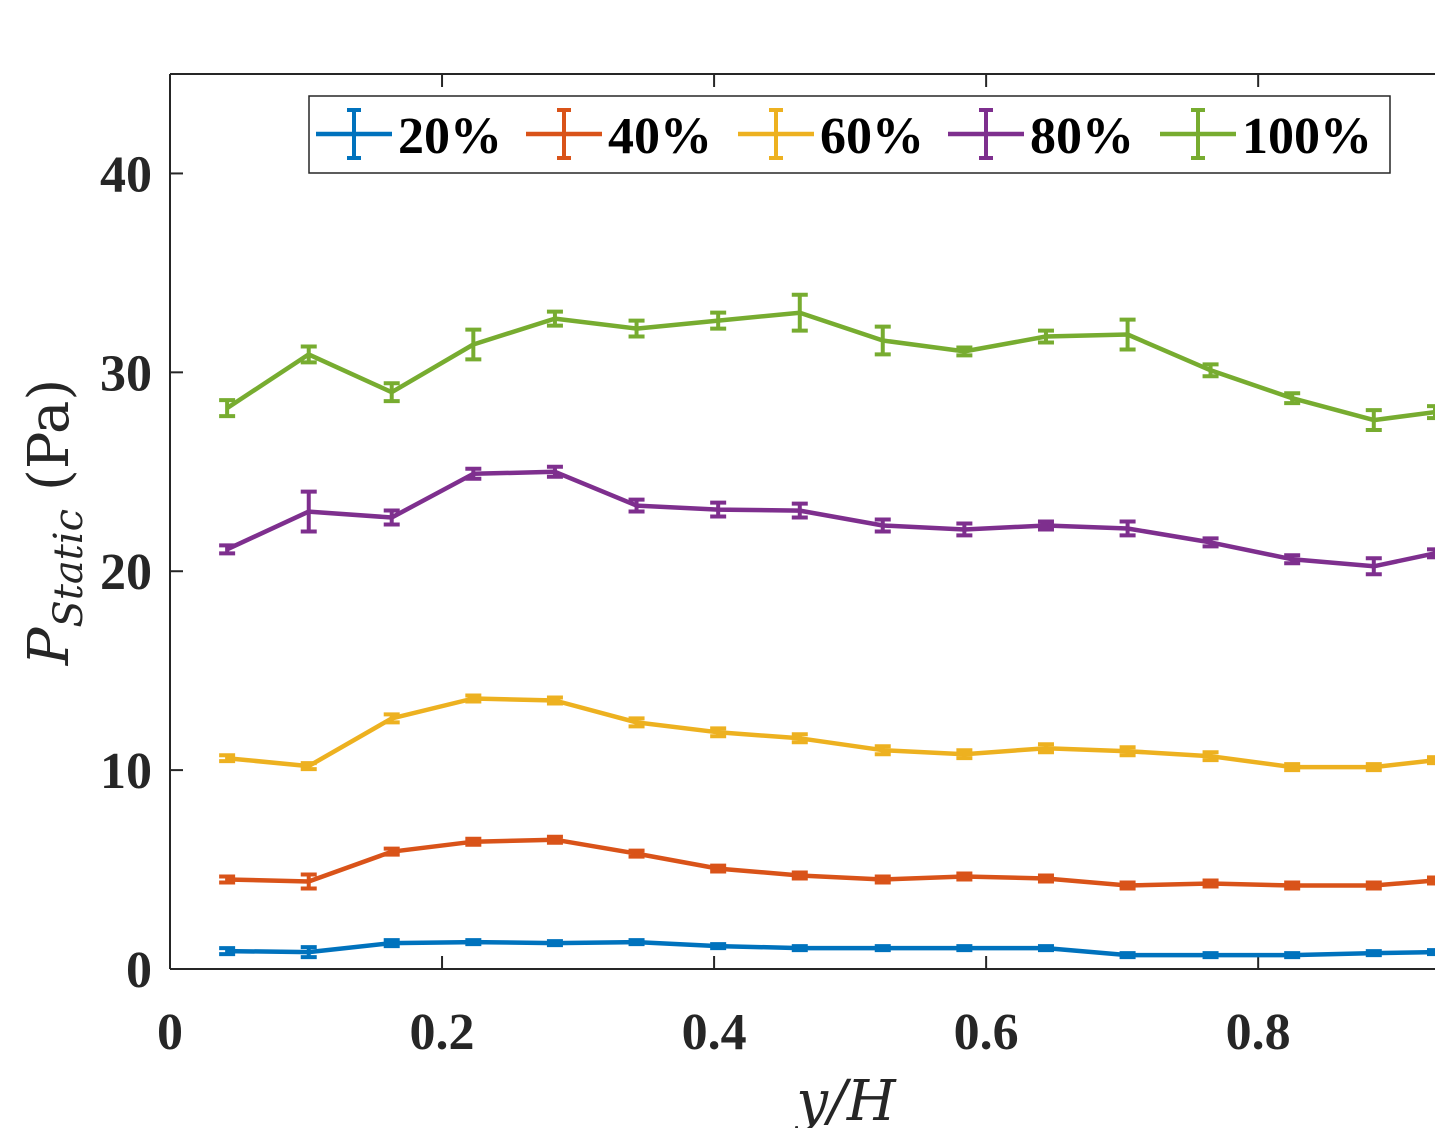 Image resolution: width=1435 pixels, height=1128 pixels. What do you see at coordinates (845, 1098) in the screenshot?
I see `x-axis-title: y/H` at bounding box center [845, 1098].